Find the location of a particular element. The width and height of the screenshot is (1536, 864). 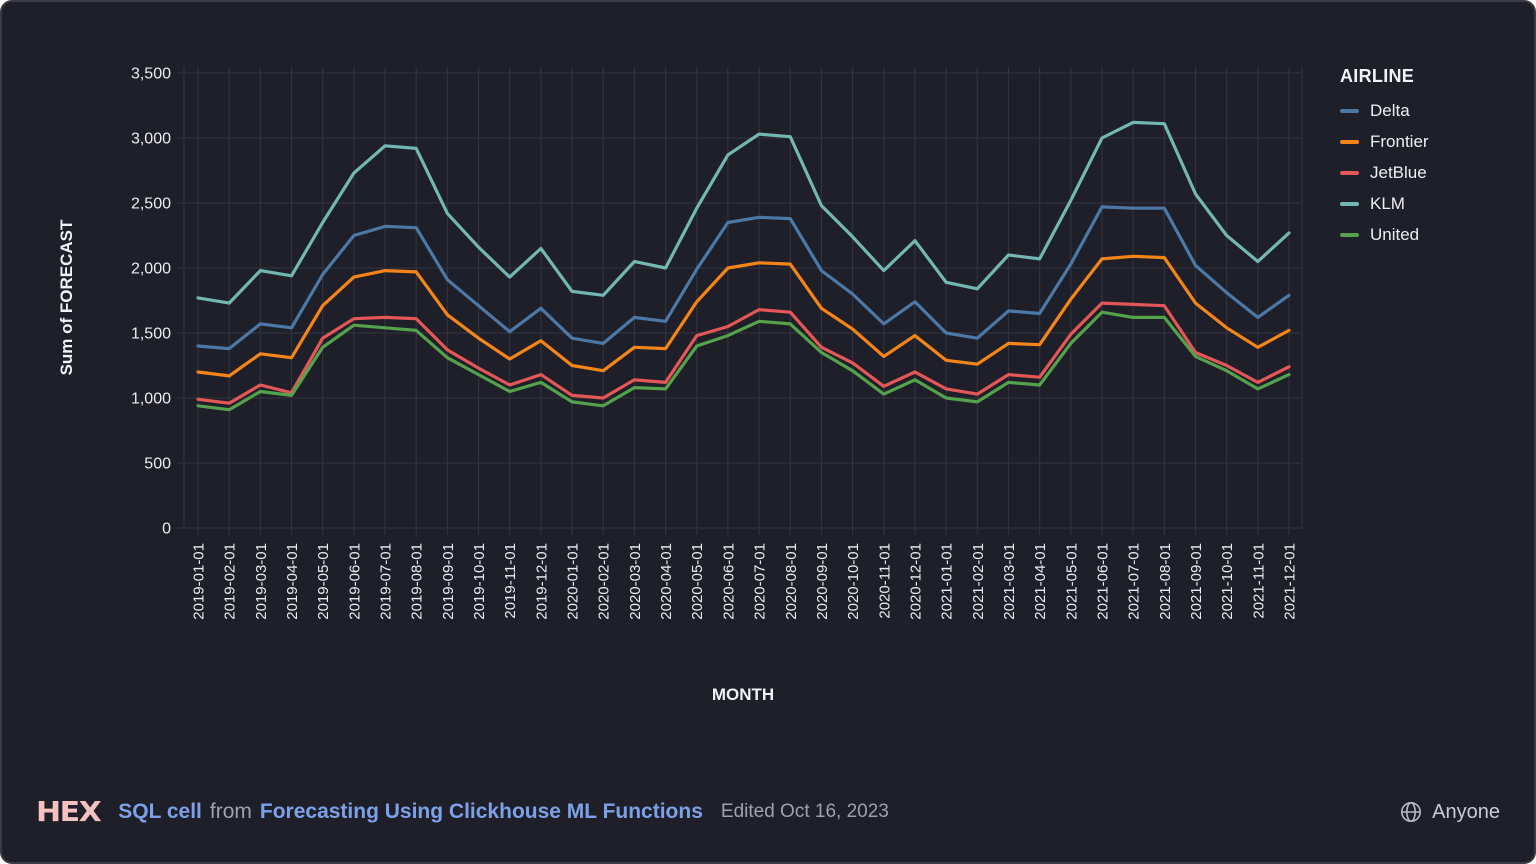

x-tick-label: 2020-12-01 is located at coordinates (915, 581).